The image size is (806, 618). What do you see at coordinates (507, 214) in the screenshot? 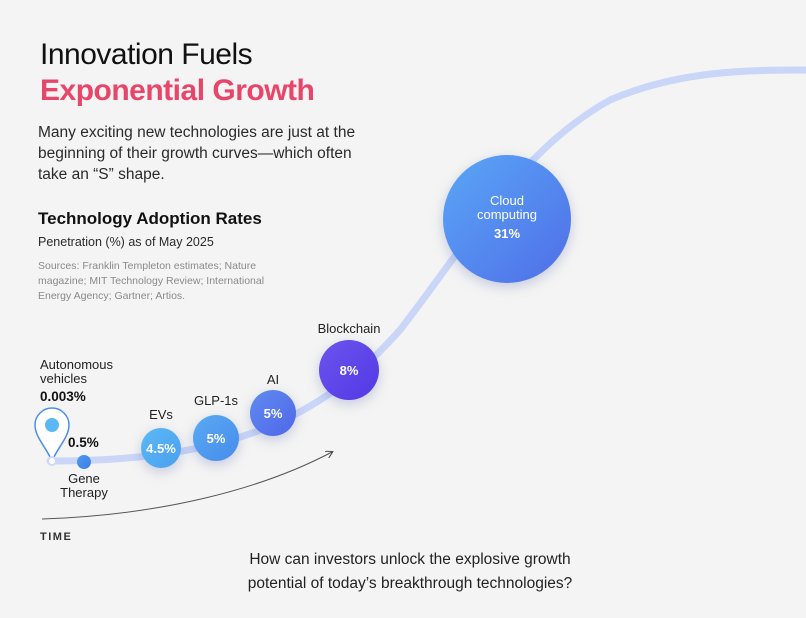
I see `cloud-computing-label-line: computing` at bounding box center [507, 214].